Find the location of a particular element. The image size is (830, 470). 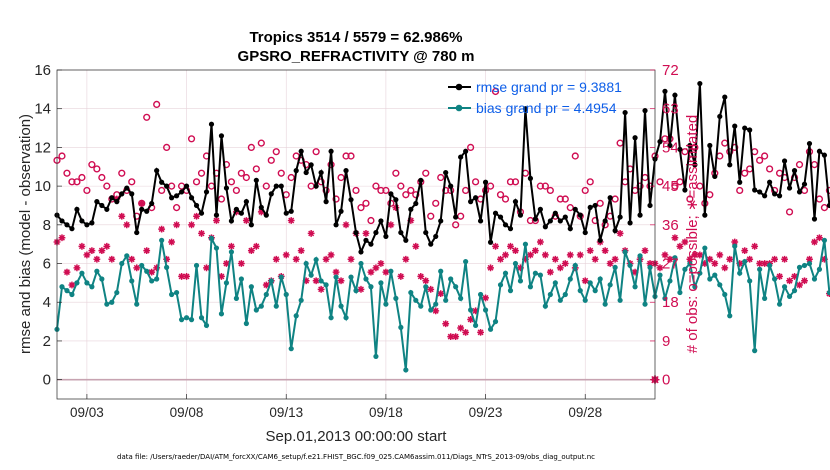

y-tick-left-label: 2 is located at coordinates (47, 341).